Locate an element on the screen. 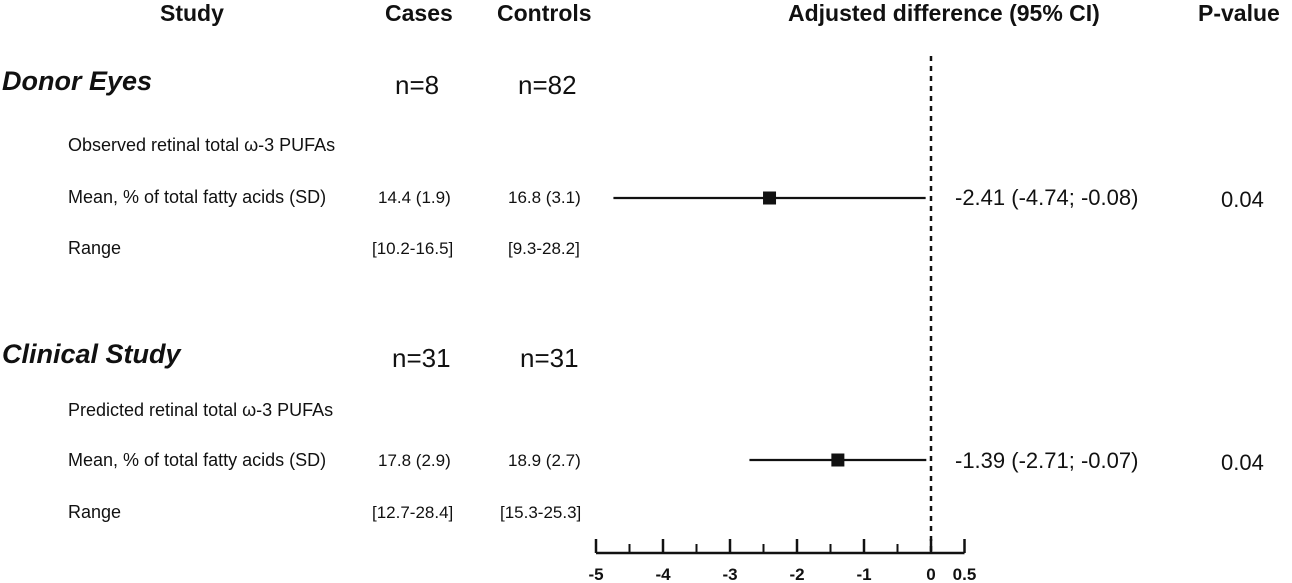 The image size is (1292, 583). header-cases: Cases is located at coordinates (419, 13).